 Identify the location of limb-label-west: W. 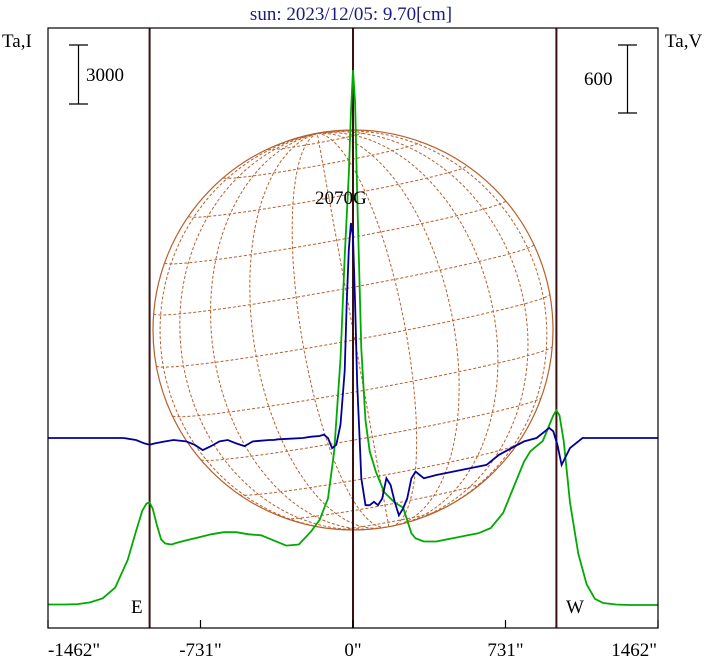
(575, 607).